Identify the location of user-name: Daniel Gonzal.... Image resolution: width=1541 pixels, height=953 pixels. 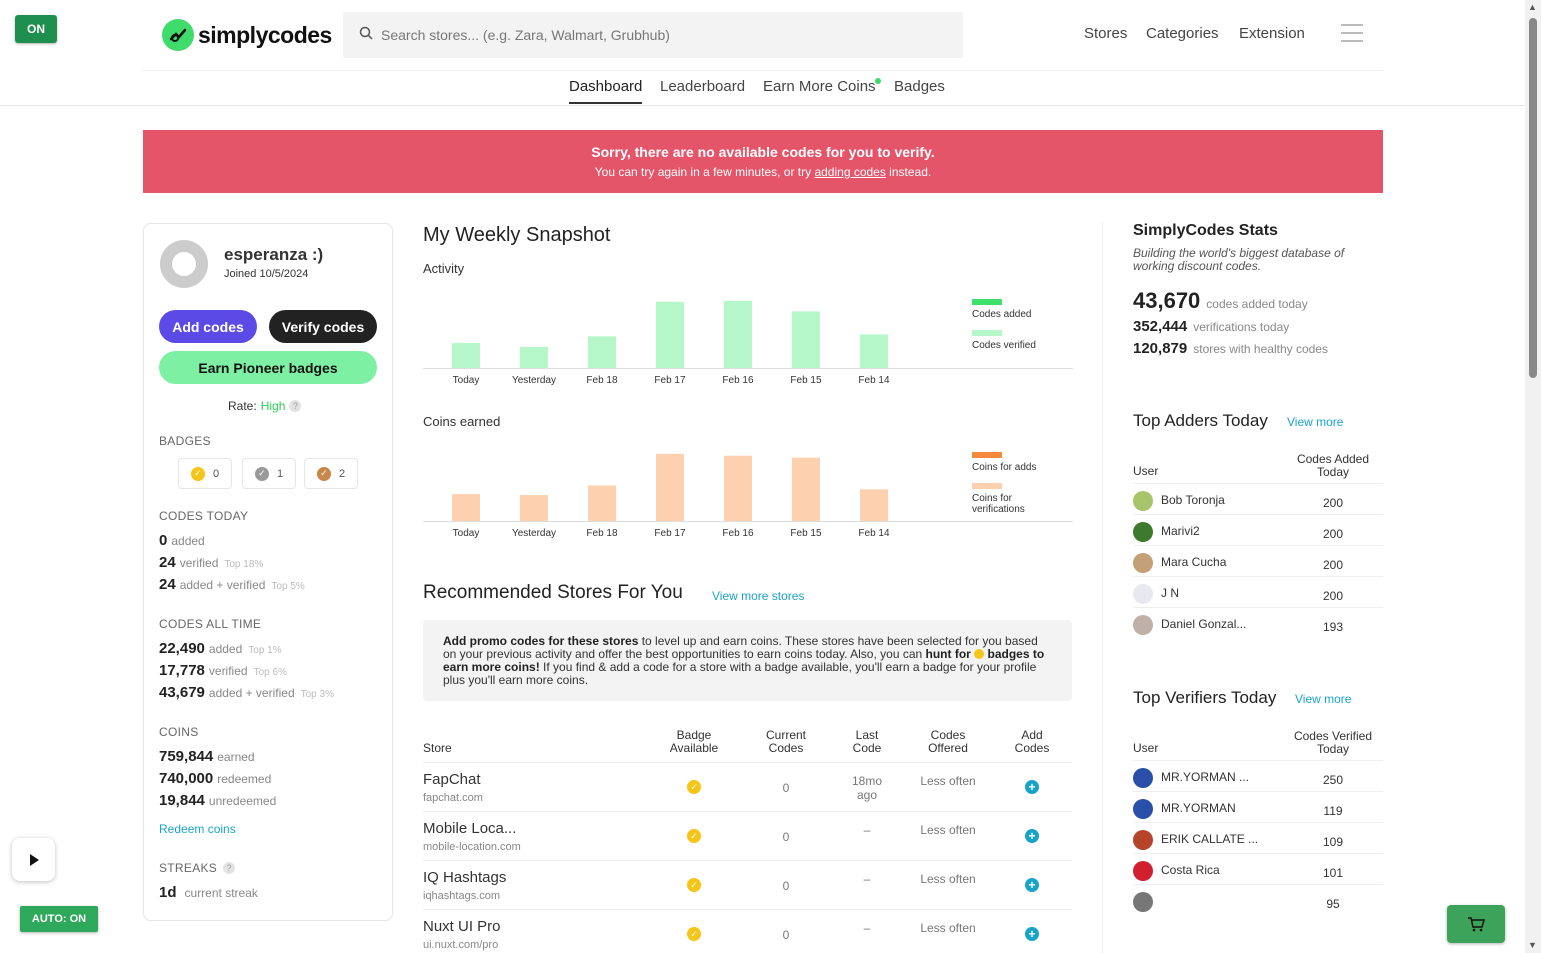
(1204, 624).